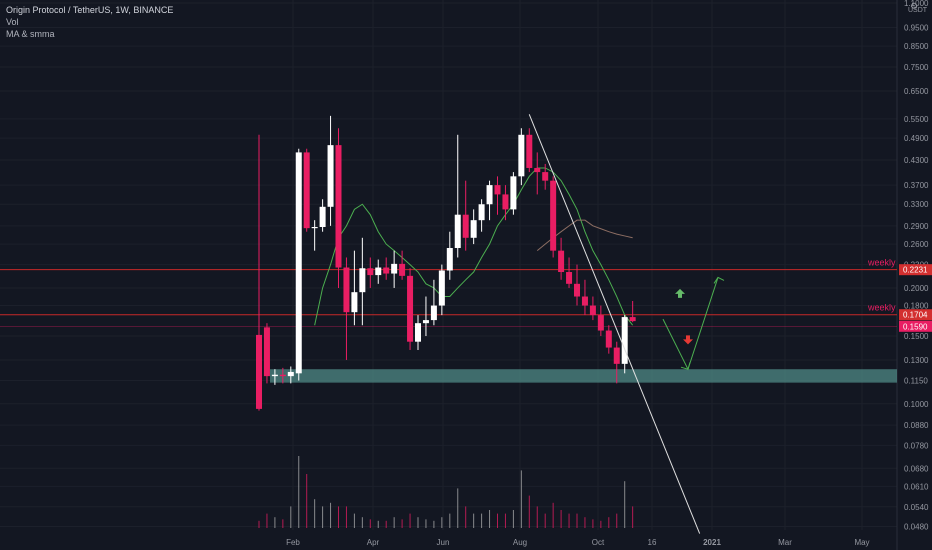  What do you see at coordinates (916, 404) in the screenshot?
I see `price-tick-label: 0.1000` at bounding box center [916, 404].